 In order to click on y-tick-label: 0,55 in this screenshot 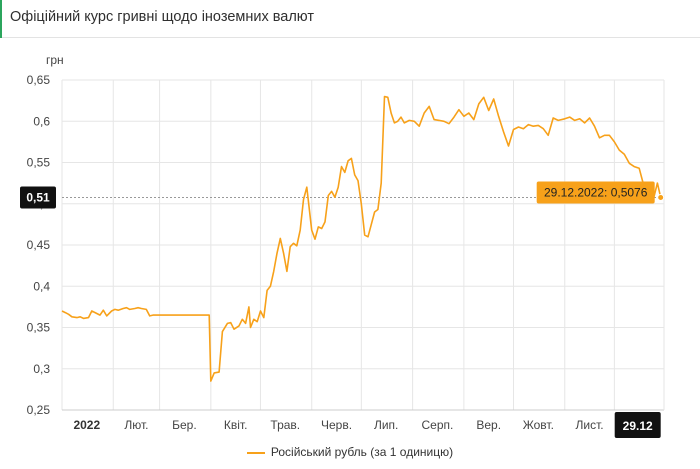, I will do `click(39, 163)`.